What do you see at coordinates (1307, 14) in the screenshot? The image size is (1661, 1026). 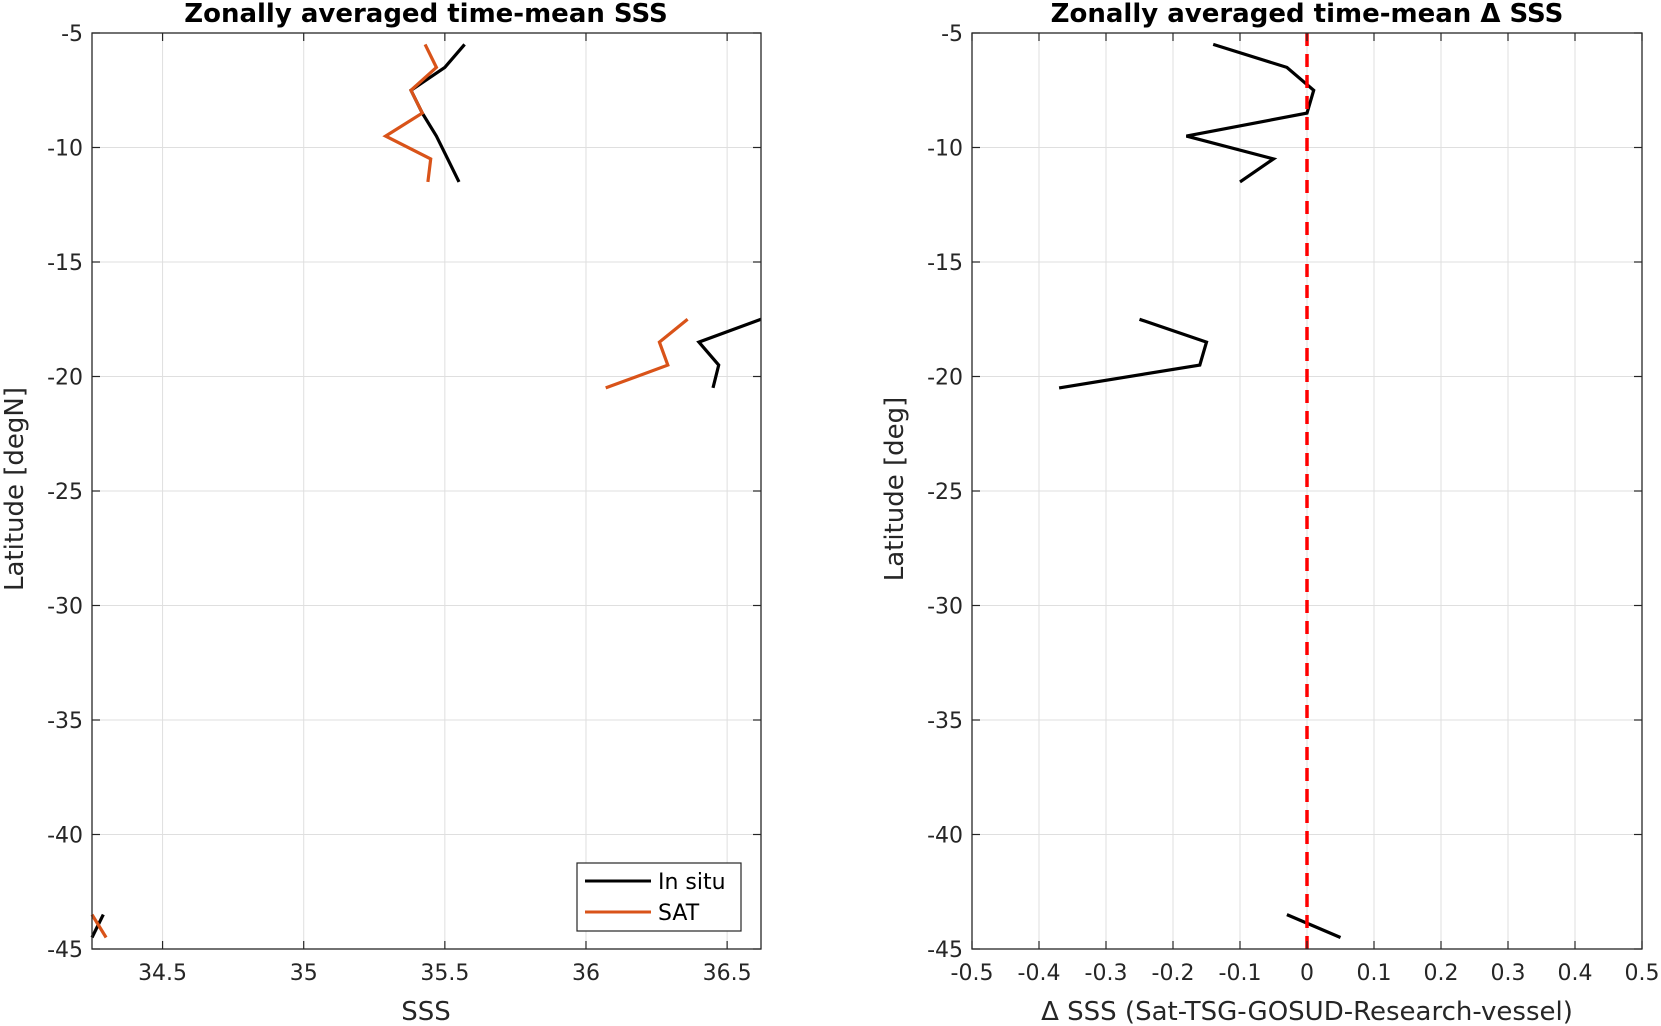 I see `delta-sss-chart-title: Zonally averaged time-mean Δ SSS` at bounding box center [1307, 14].